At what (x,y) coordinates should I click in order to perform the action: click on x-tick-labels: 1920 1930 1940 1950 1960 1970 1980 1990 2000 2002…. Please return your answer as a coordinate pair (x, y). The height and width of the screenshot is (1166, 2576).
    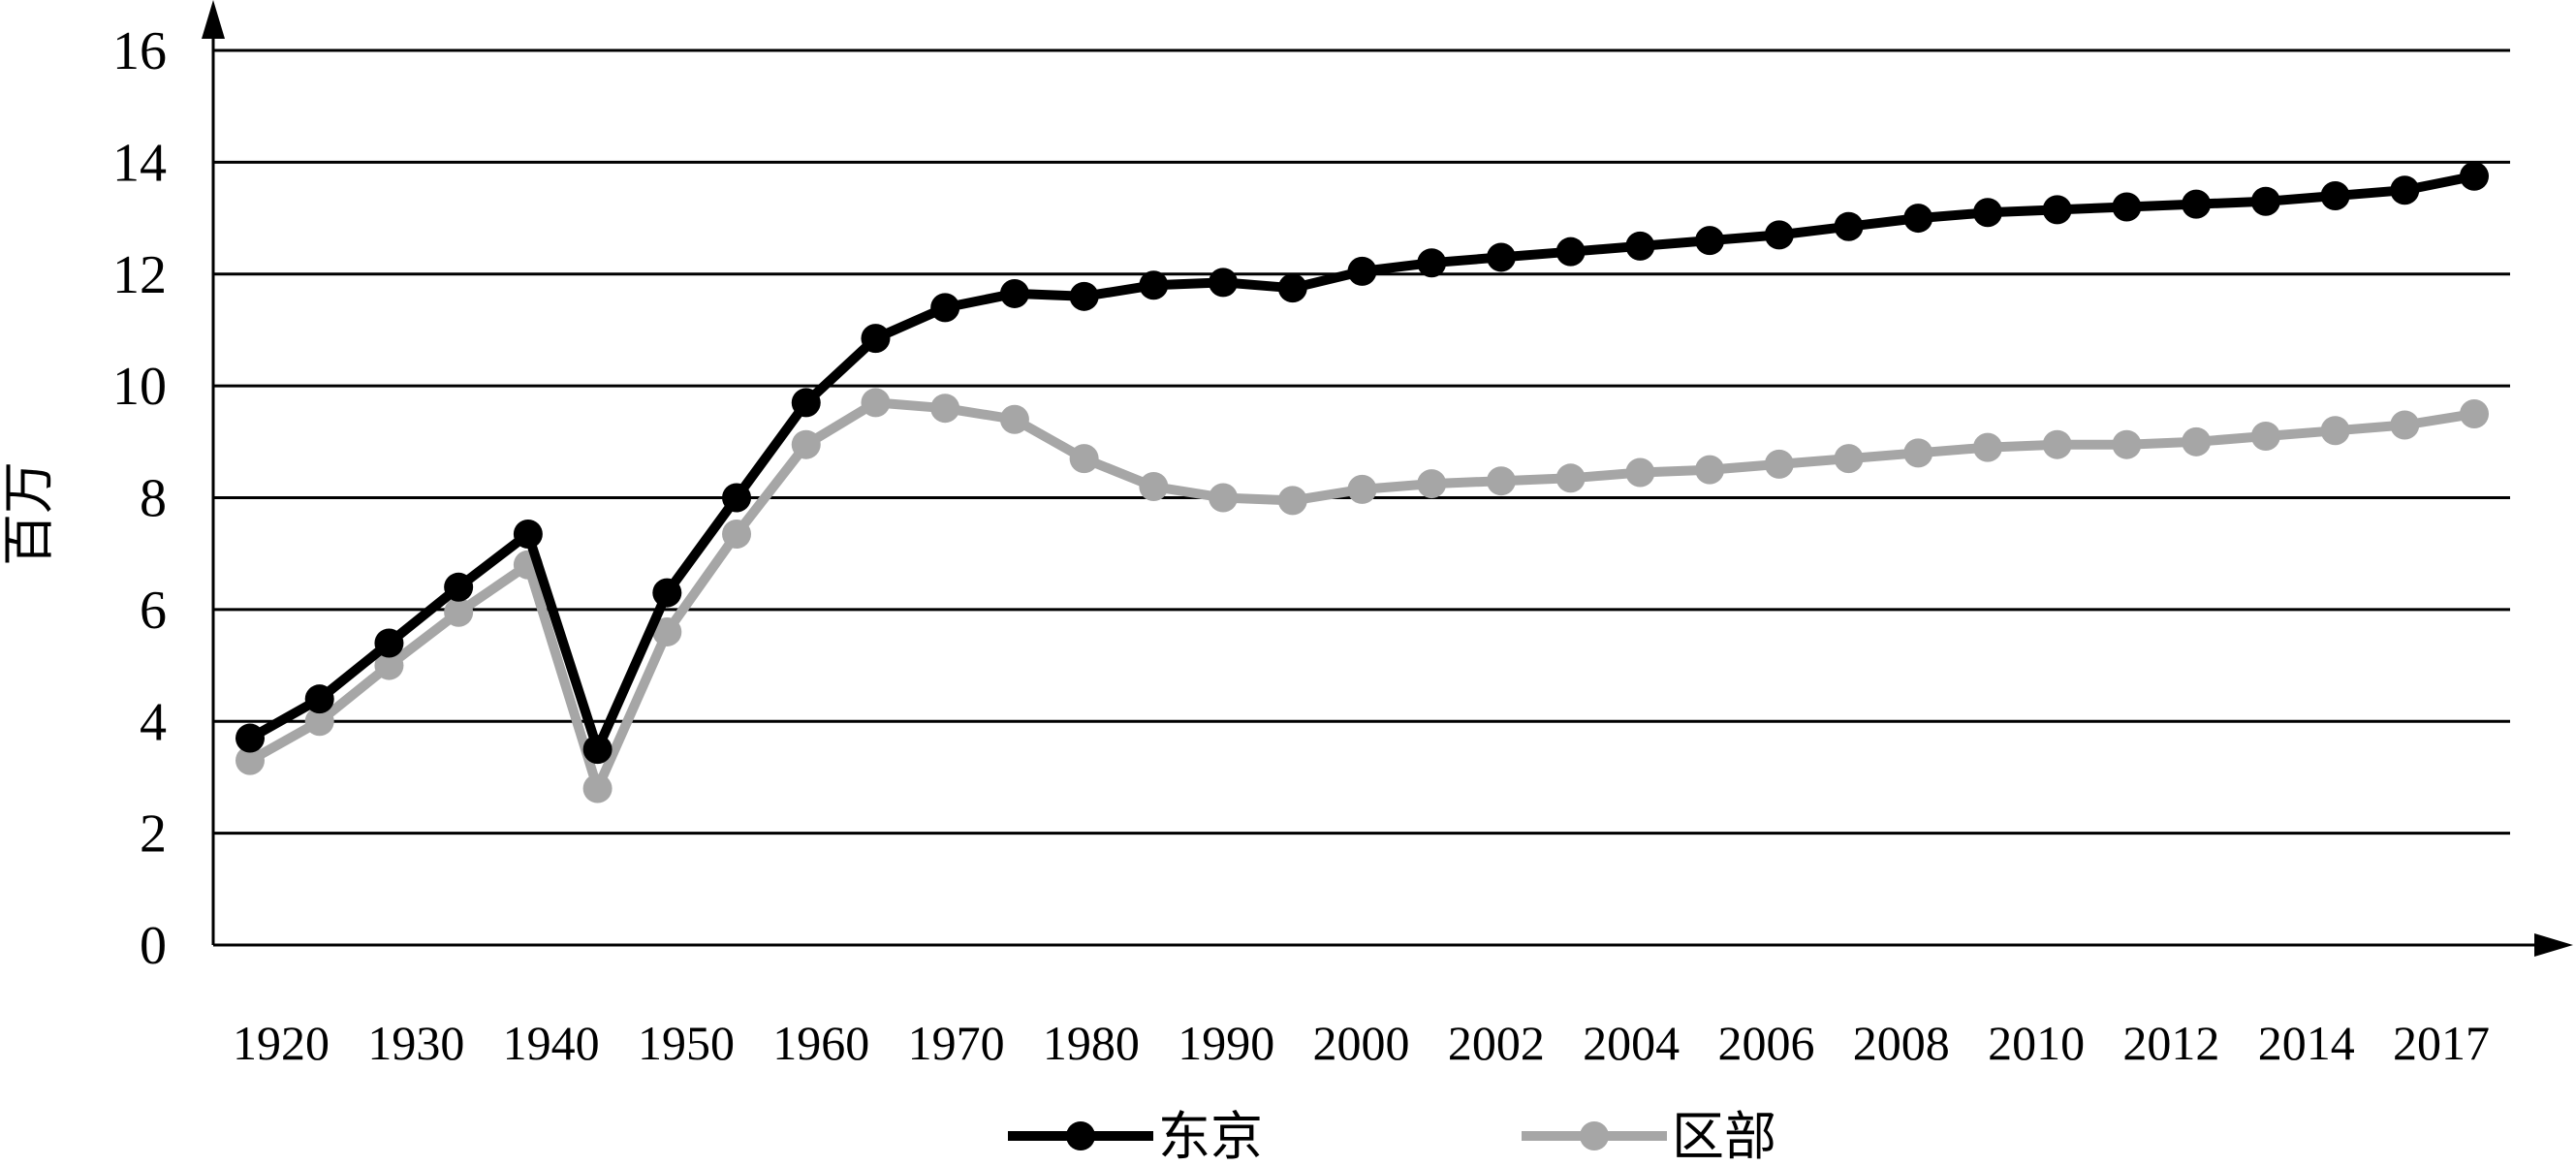
    Looking at the image, I should click on (1361, 1043).